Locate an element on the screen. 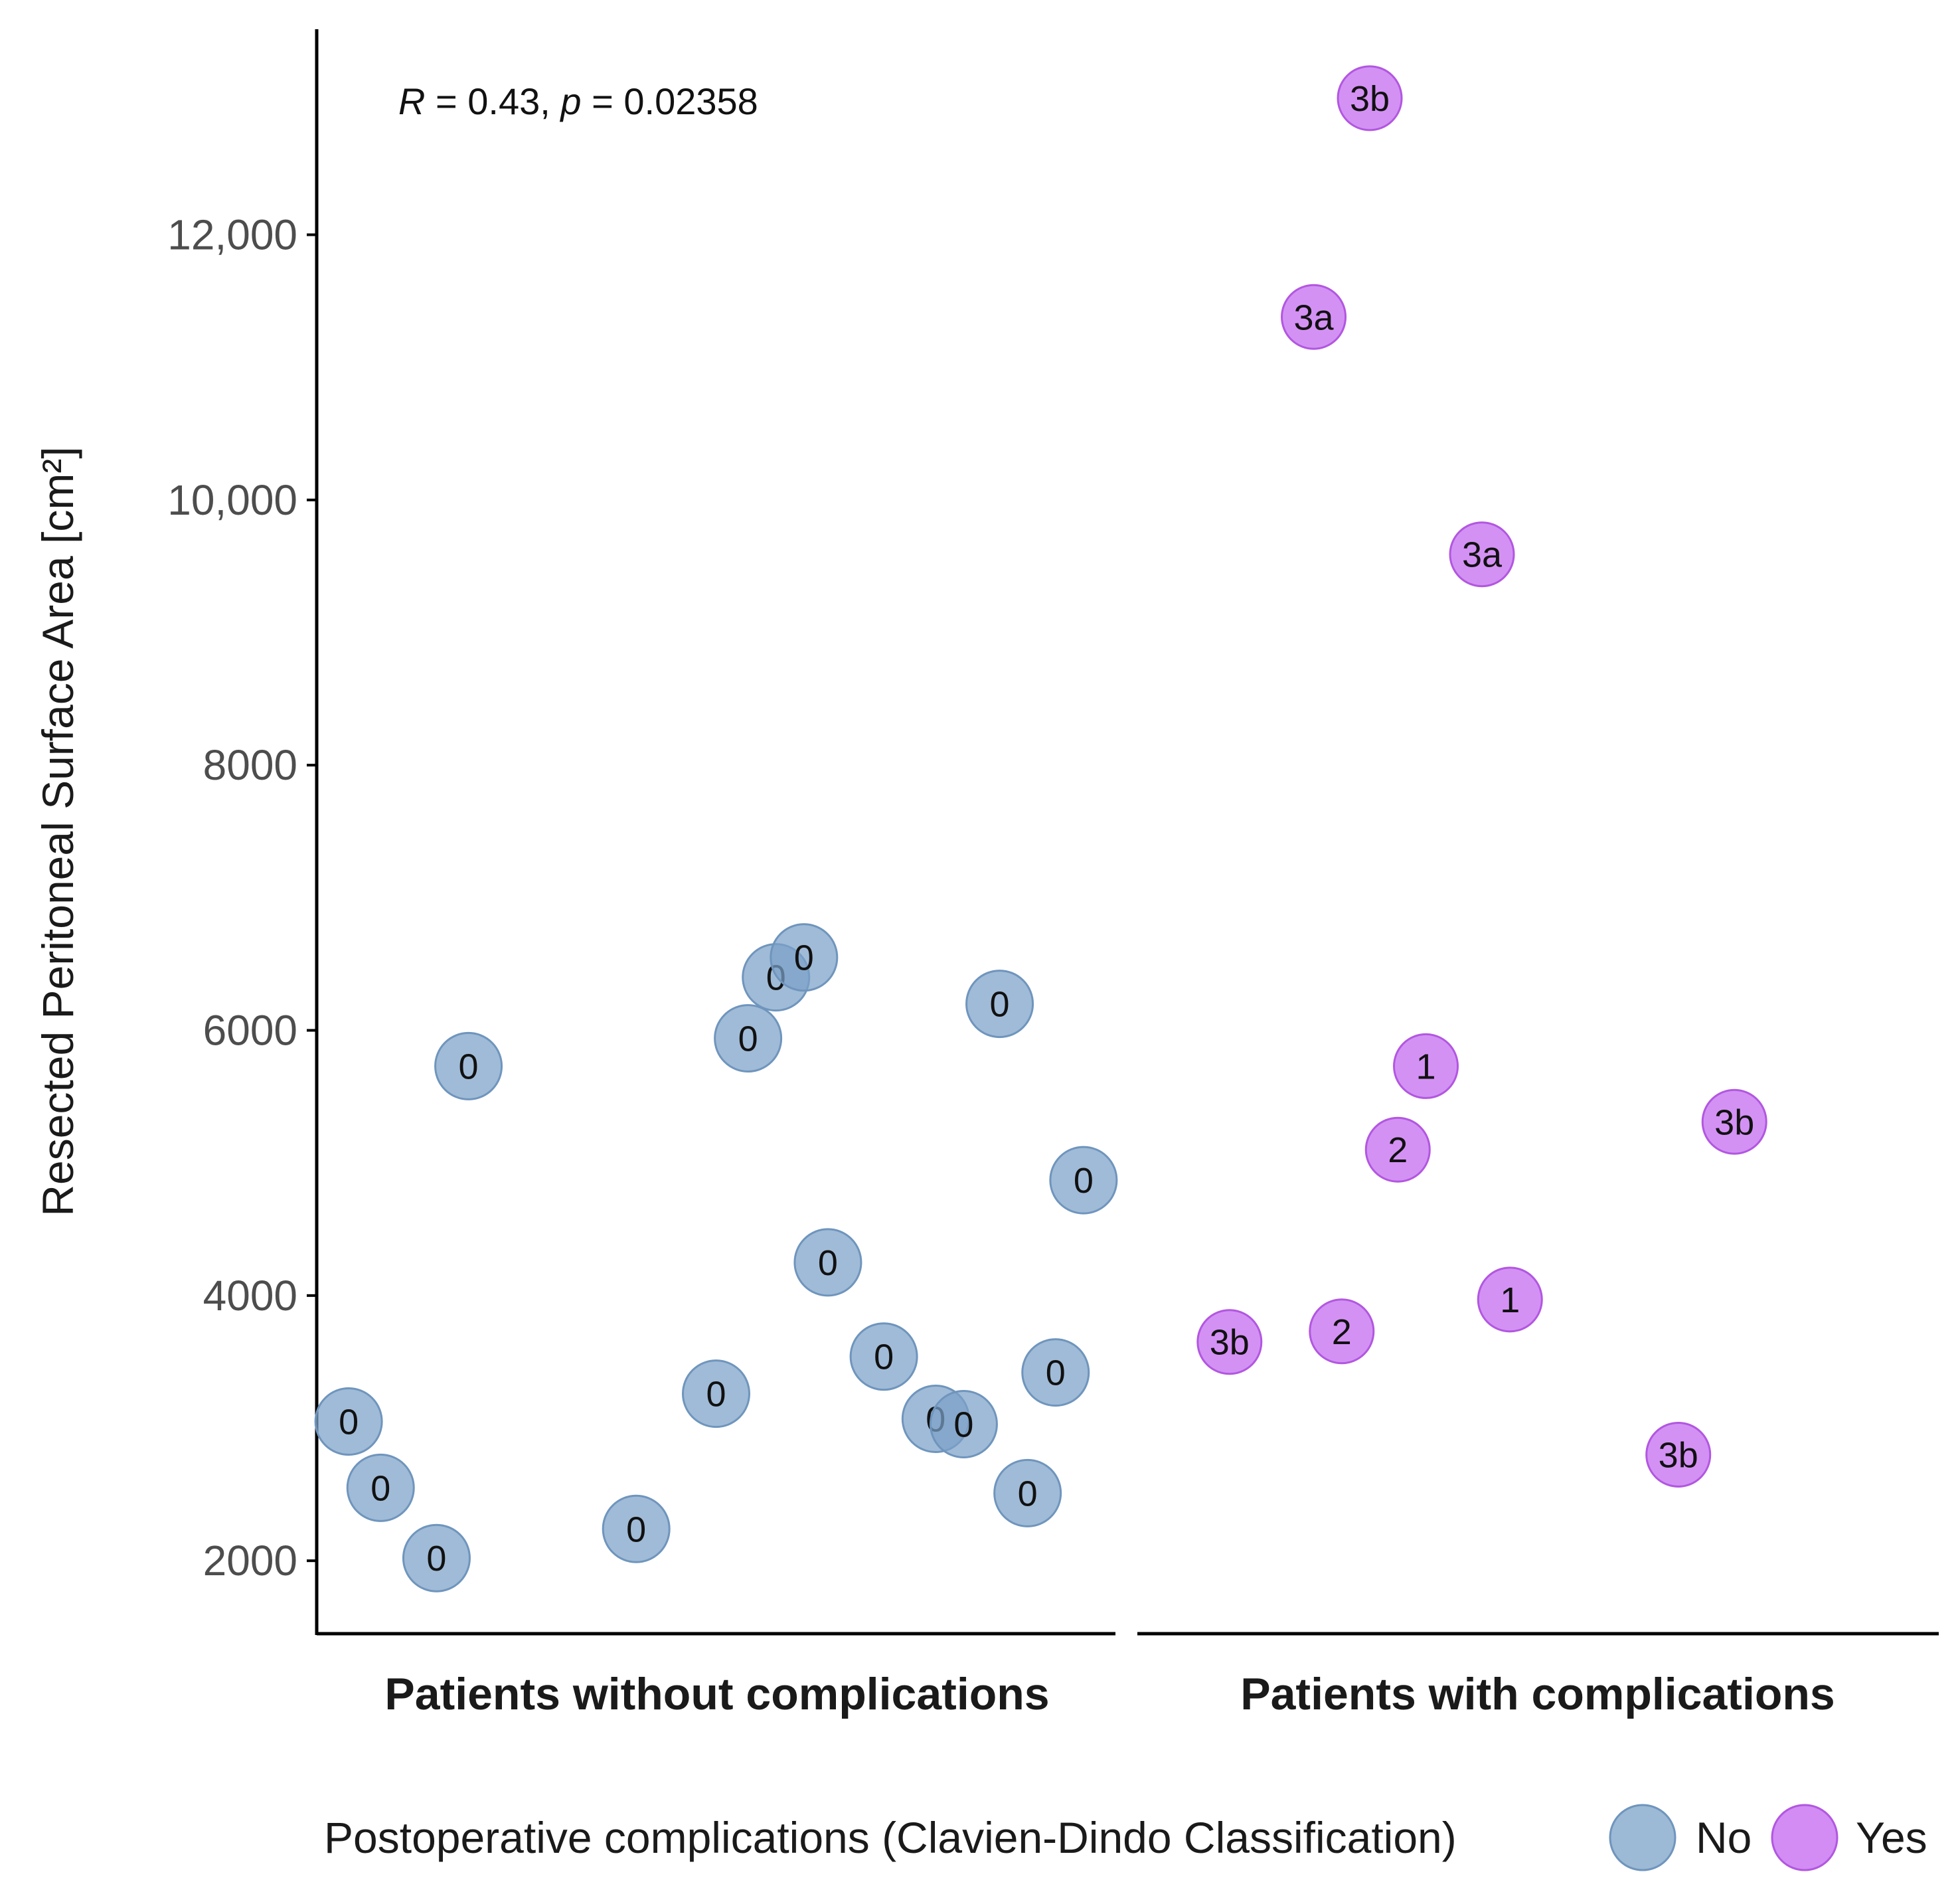 The image size is (1960, 1894). y-tick-label: 10,000 is located at coordinates (232, 500).